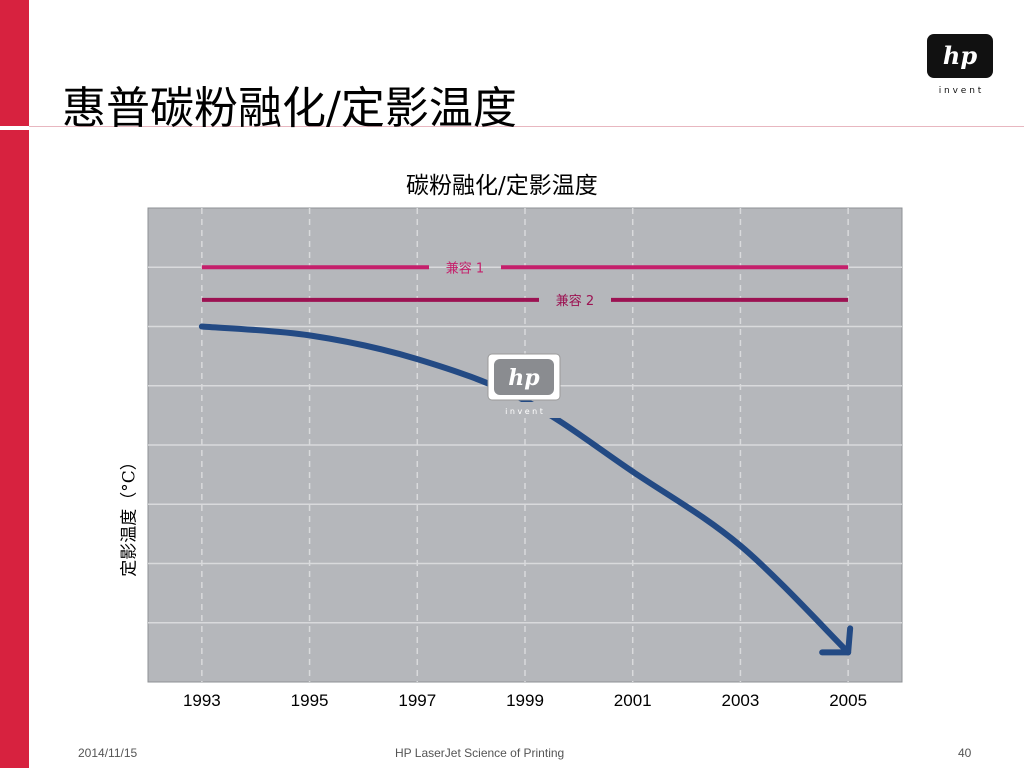 This screenshot has width=1024, height=768. What do you see at coordinates (960, 91) in the screenshot?
I see `logo-tagline: i n v e n t` at bounding box center [960, 91].